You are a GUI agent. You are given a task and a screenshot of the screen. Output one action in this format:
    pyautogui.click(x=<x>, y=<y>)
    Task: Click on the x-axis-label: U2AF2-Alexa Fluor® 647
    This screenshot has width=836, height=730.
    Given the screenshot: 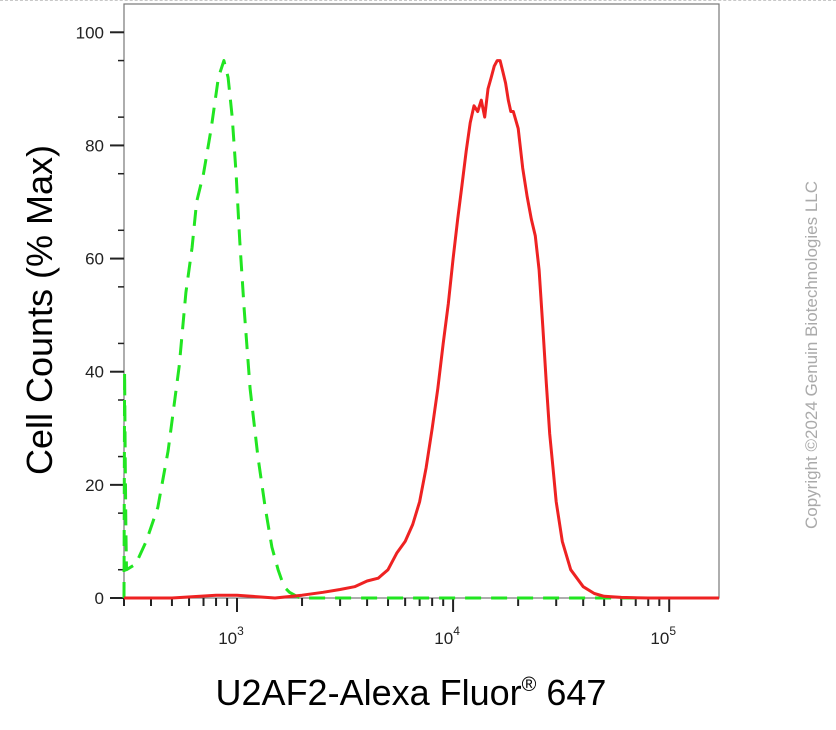 What is the action you would take?
    pyautogui.click(x=411, y=693)
    